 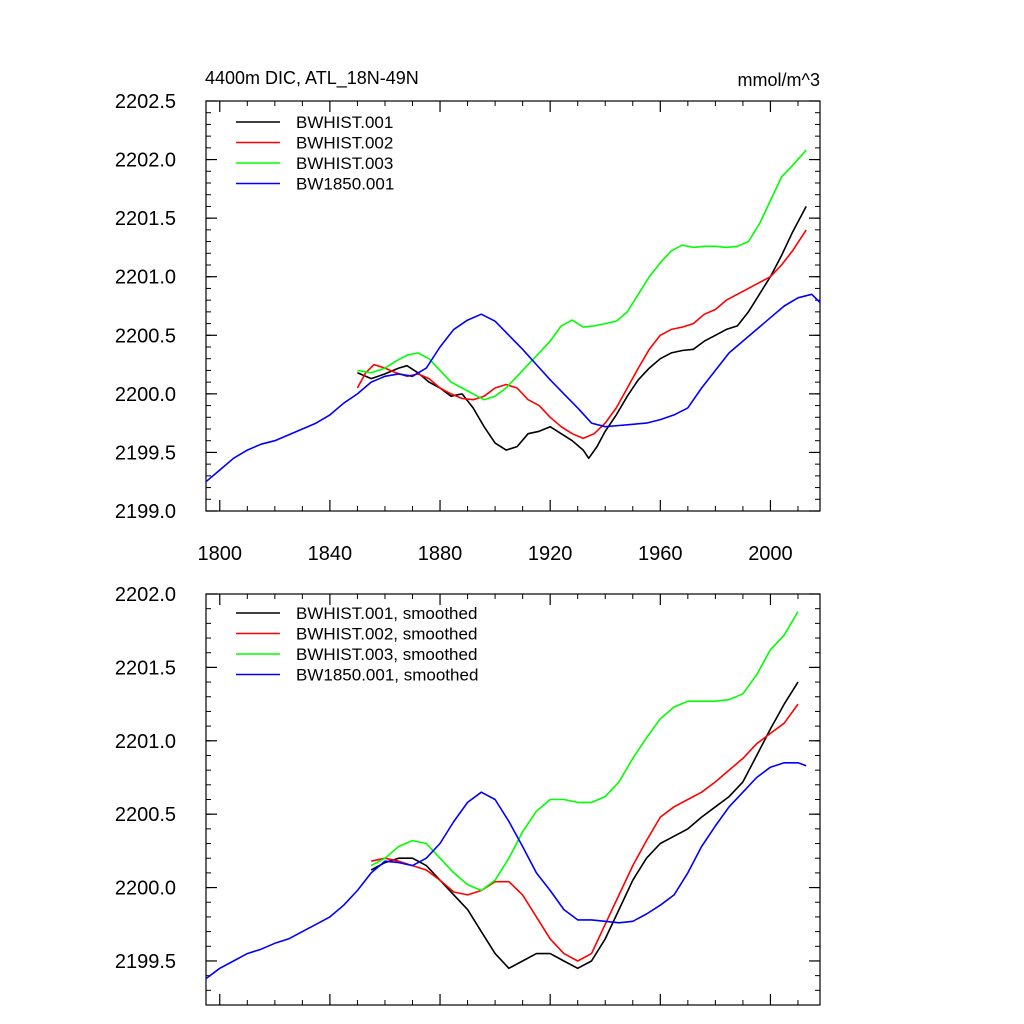 What do you see at coordinates (330, 554) in the screenshot?
I see `x-tick-label: 1840` at bounding box center [330, 554].